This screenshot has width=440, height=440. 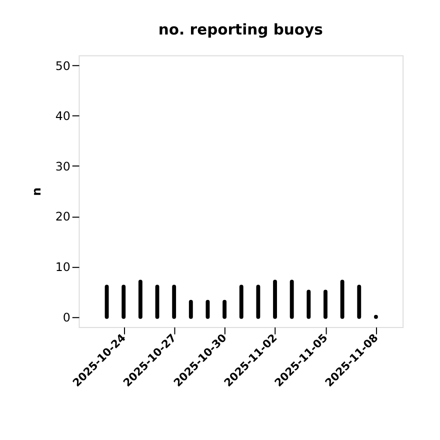 I want to click on y-tick-label: 10, so click(x=62, y=267).